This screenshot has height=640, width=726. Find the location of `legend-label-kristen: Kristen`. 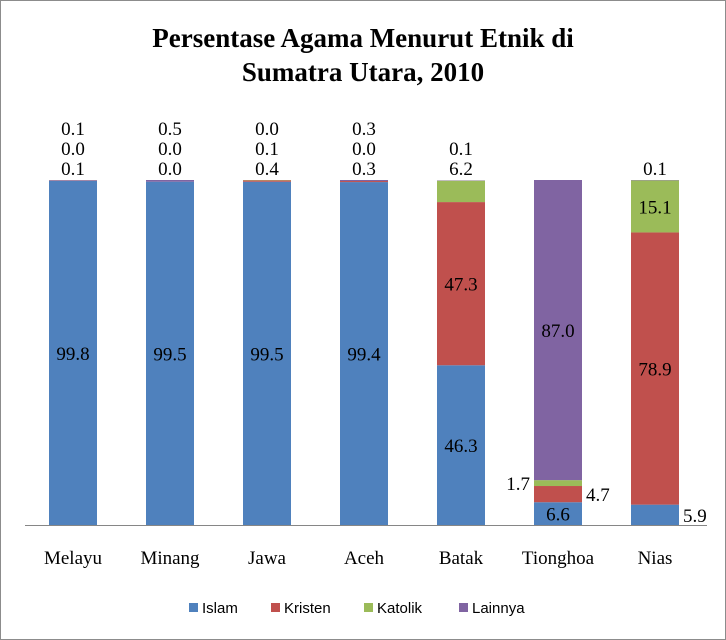

legend-label-kristen: Kristen is located at coordinates (307, 608).